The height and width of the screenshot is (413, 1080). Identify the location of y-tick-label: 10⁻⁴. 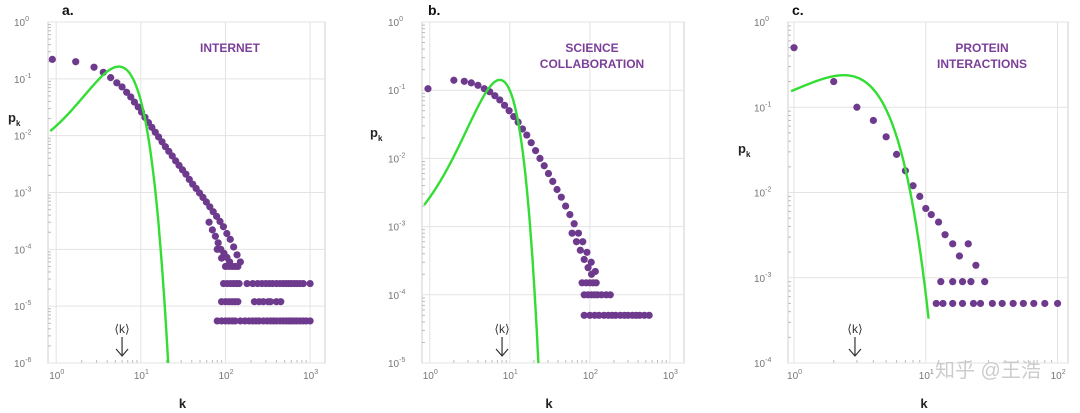
(22, 249).